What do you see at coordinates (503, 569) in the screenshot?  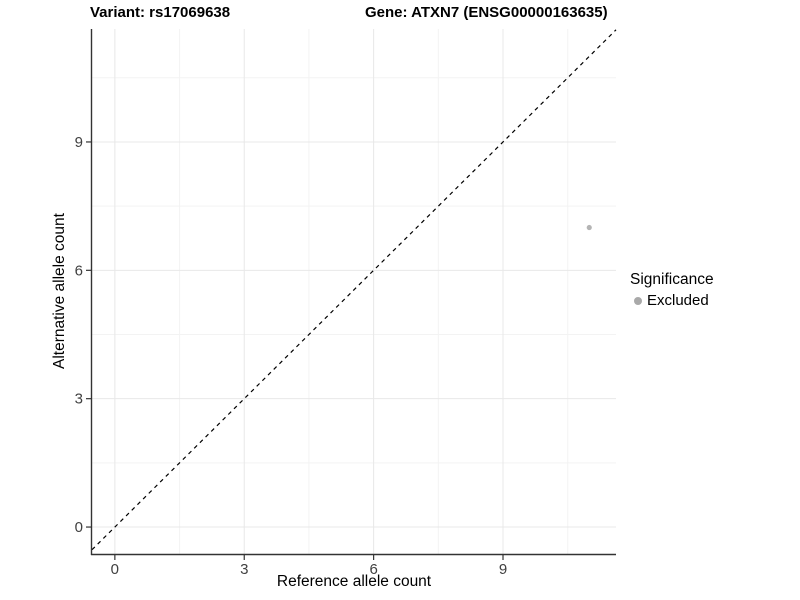 I see `x-tick-label: 9` at bounding box center [503, 569].